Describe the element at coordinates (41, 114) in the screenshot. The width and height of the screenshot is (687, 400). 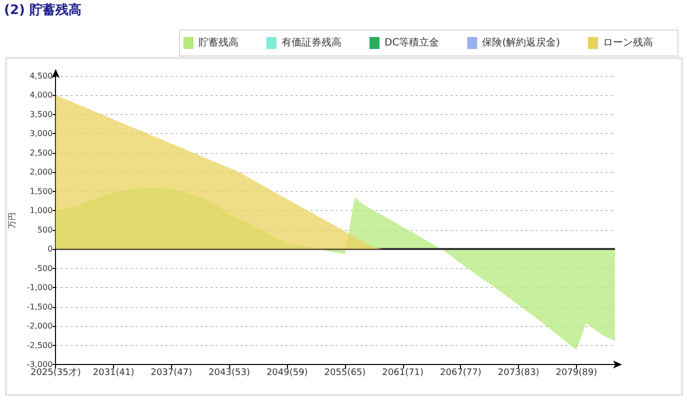
I see `y-tick-label: 3,500` at that location.